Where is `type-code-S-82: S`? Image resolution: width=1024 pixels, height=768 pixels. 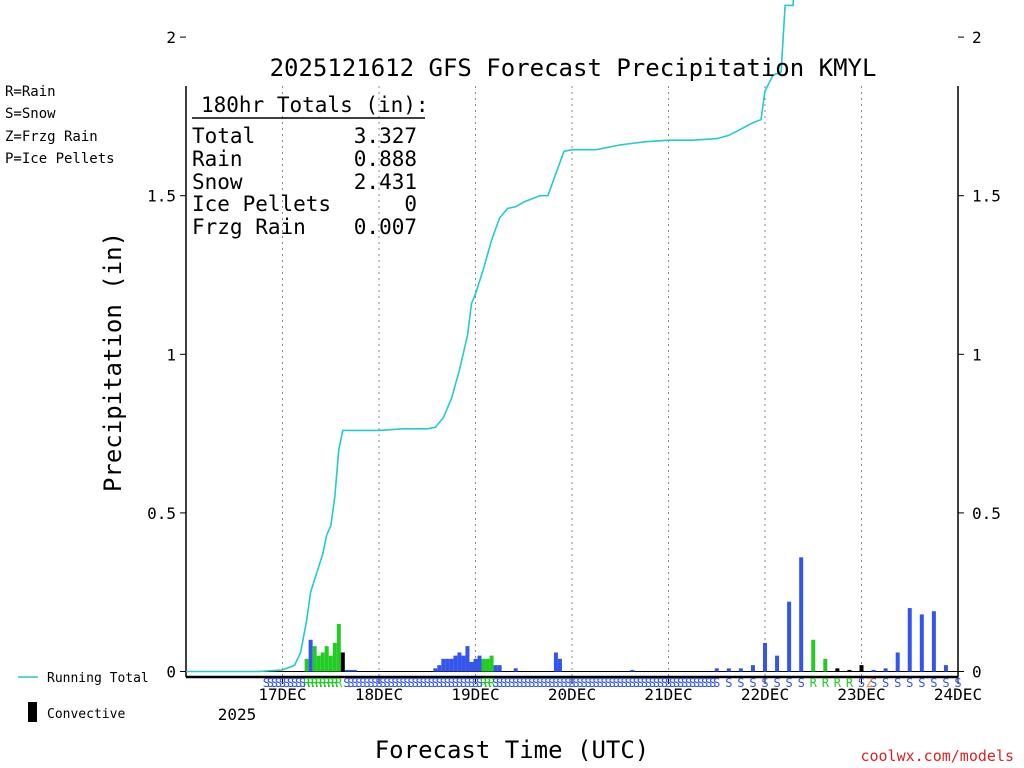
type-code-S-82: S is located at coordinates (563, 683).